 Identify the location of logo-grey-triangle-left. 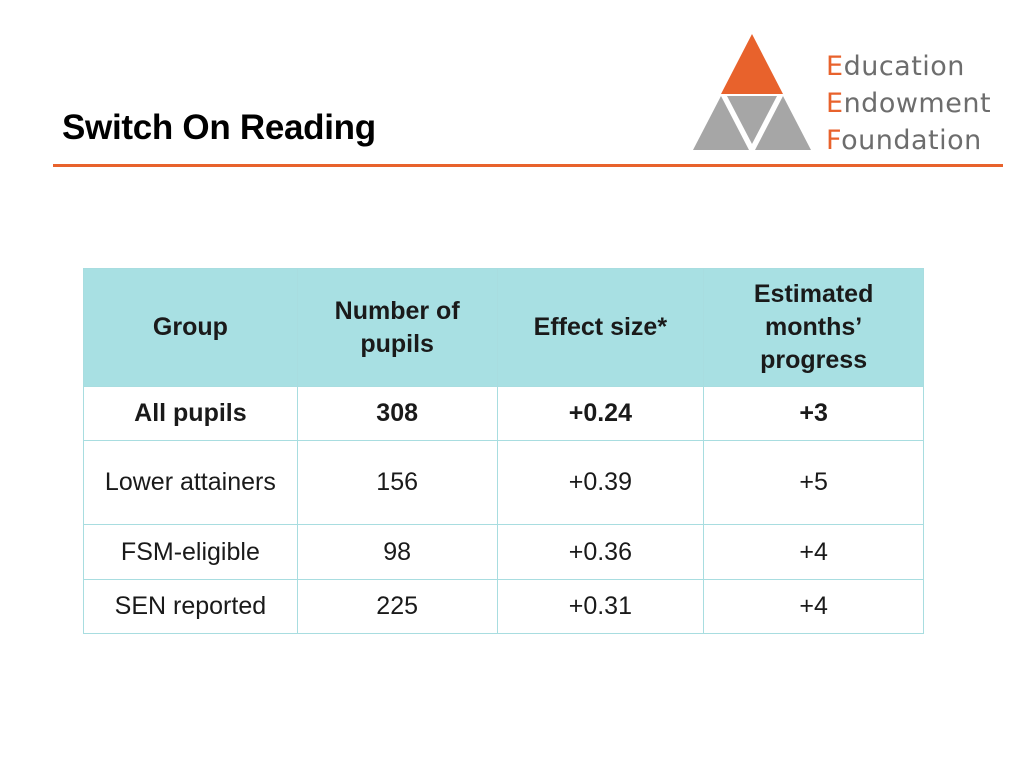
(721, 123).